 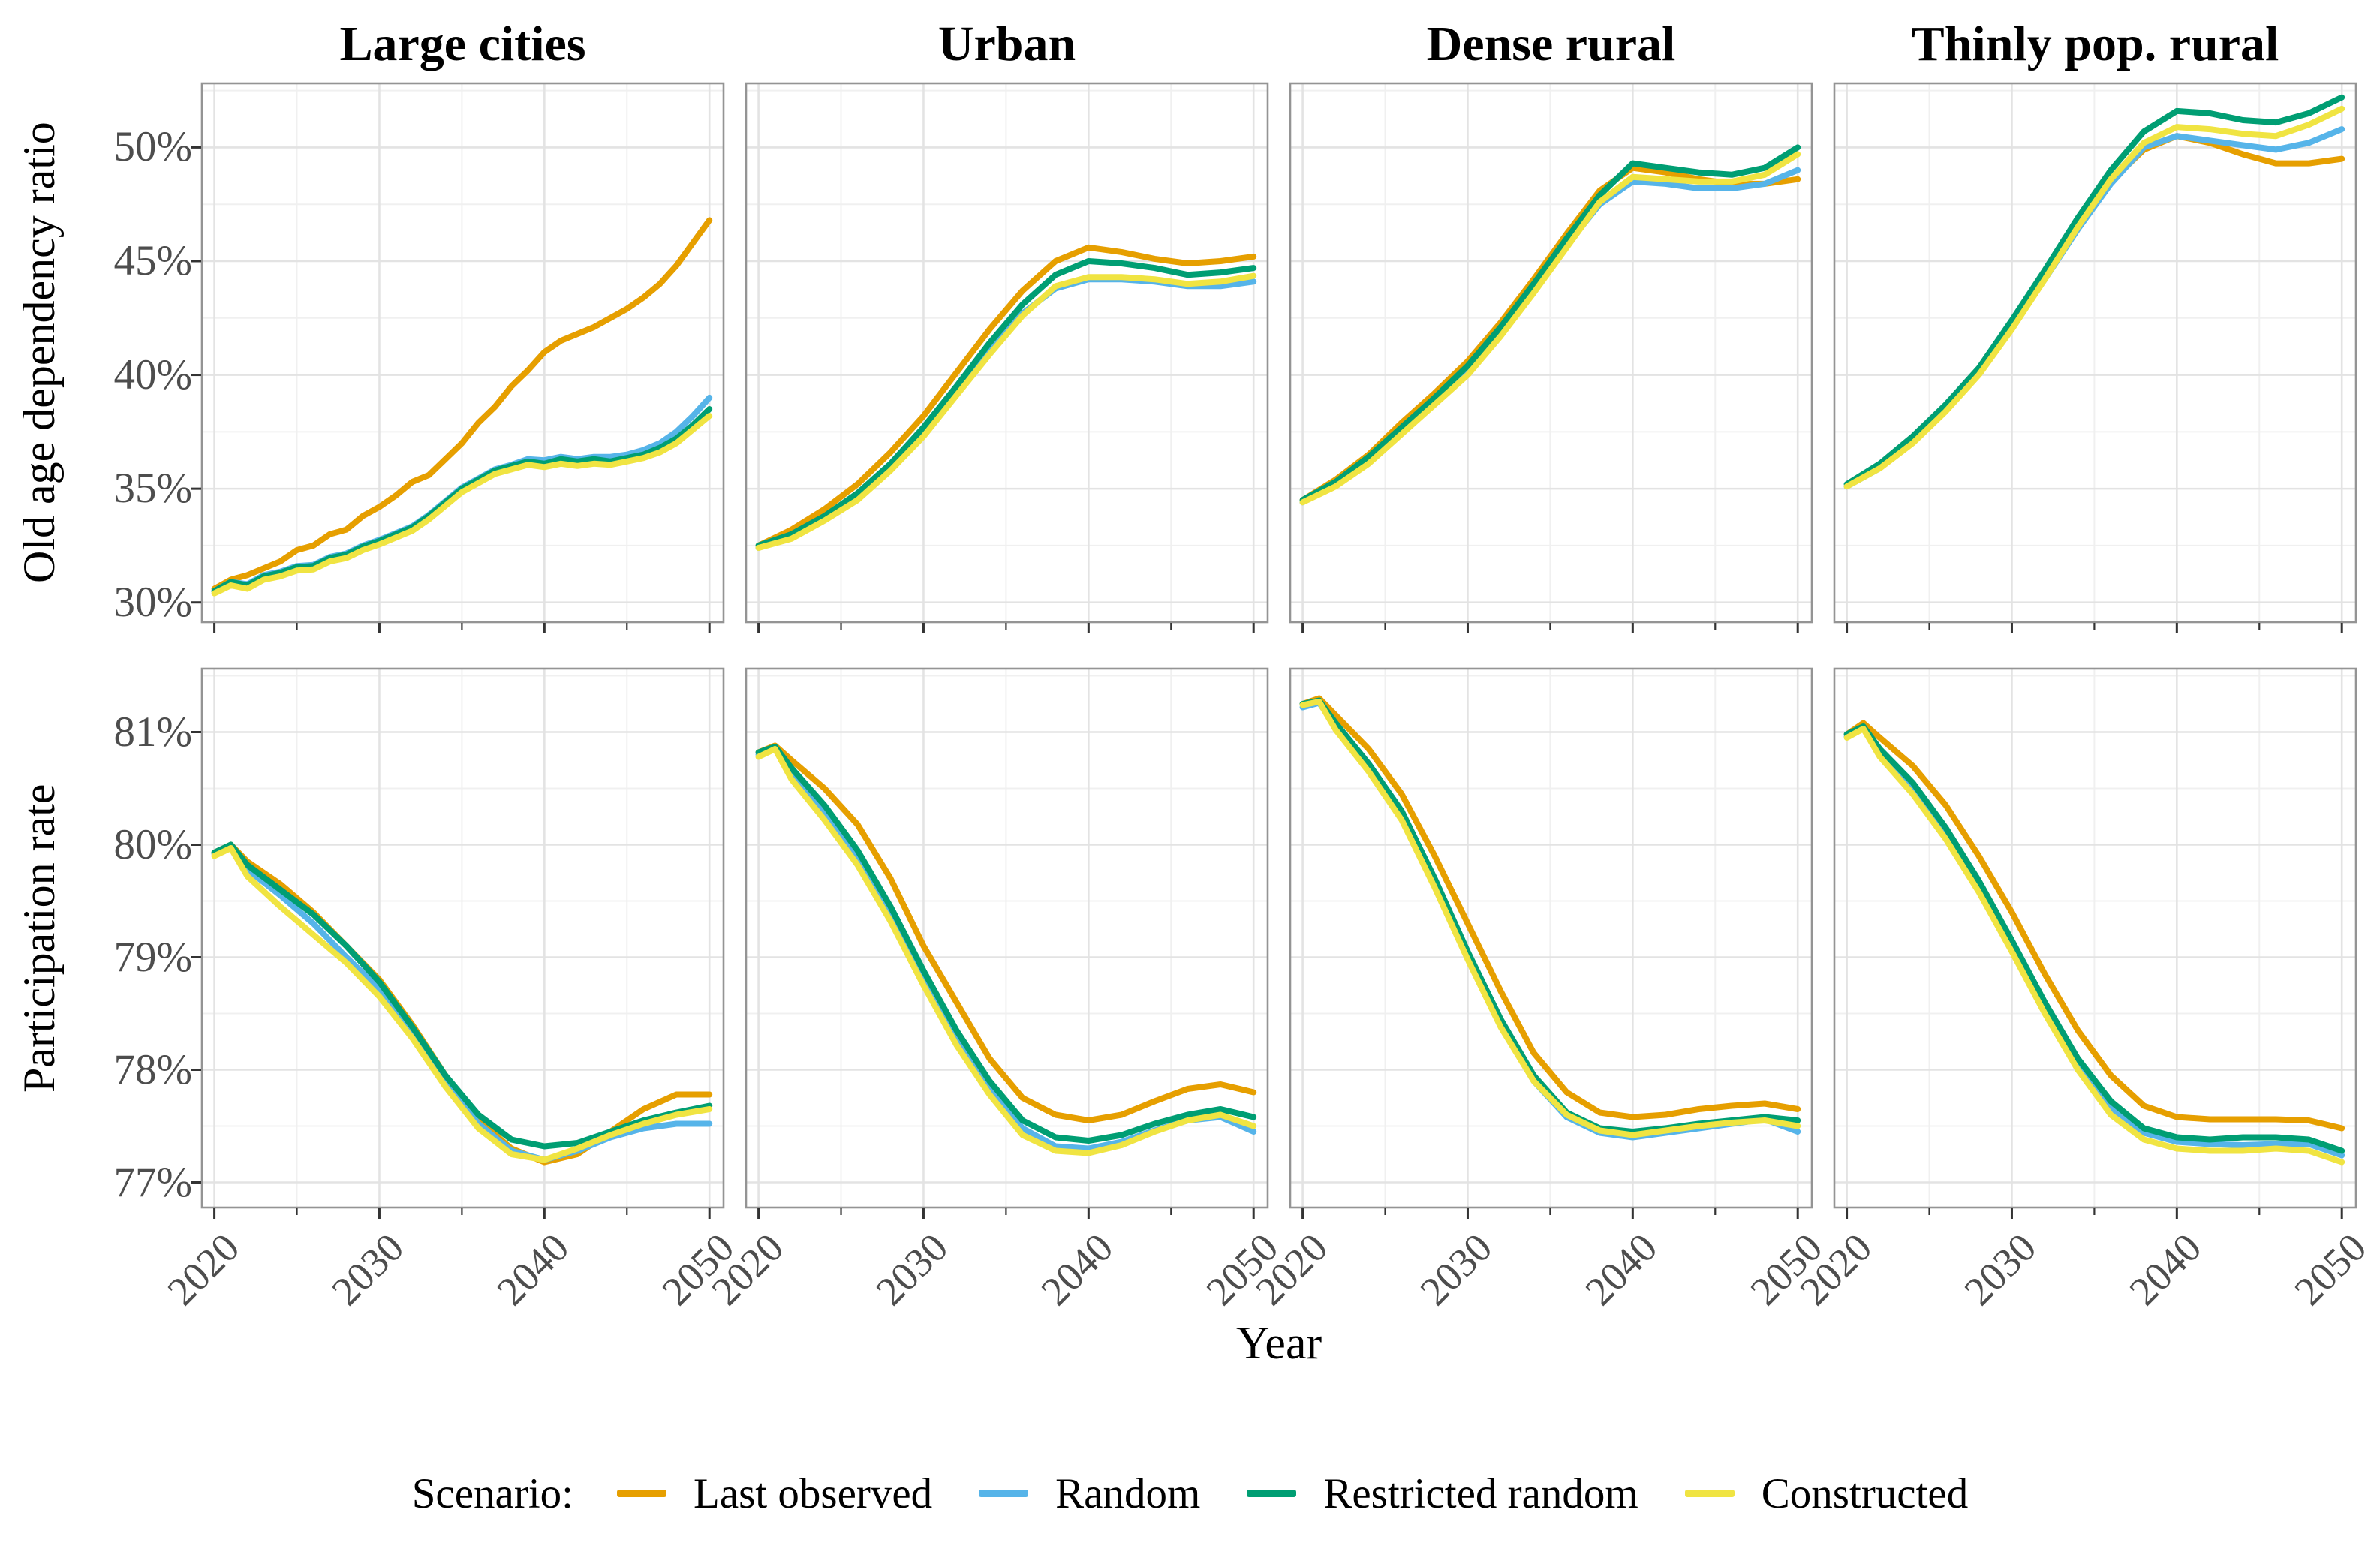 What do you see at coordinates (152, 147) in the screenshot?
I see `y-tick-label-50: 50%` at bounding box center [152, 147].